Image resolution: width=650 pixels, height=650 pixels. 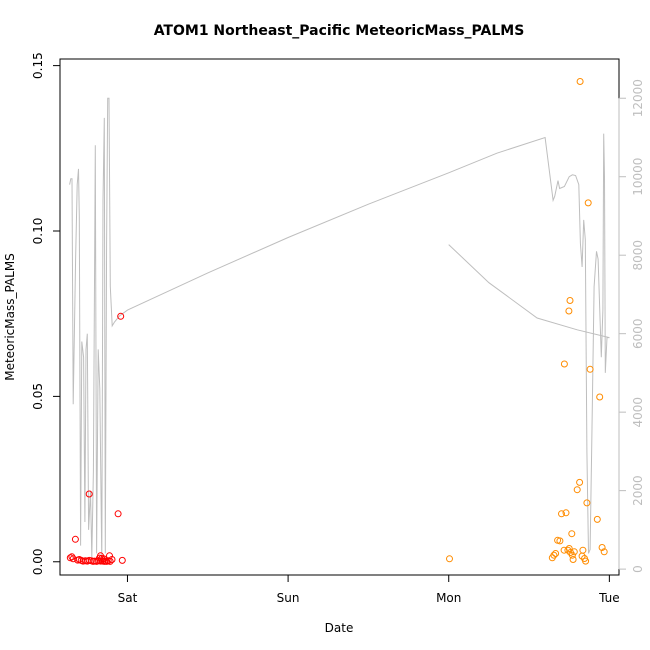 What do you see at coordinates (10, 317) in the screenshot?
I see `y-axis-label: MeteoricMass_PALMS` at bounding box center [10, 317].